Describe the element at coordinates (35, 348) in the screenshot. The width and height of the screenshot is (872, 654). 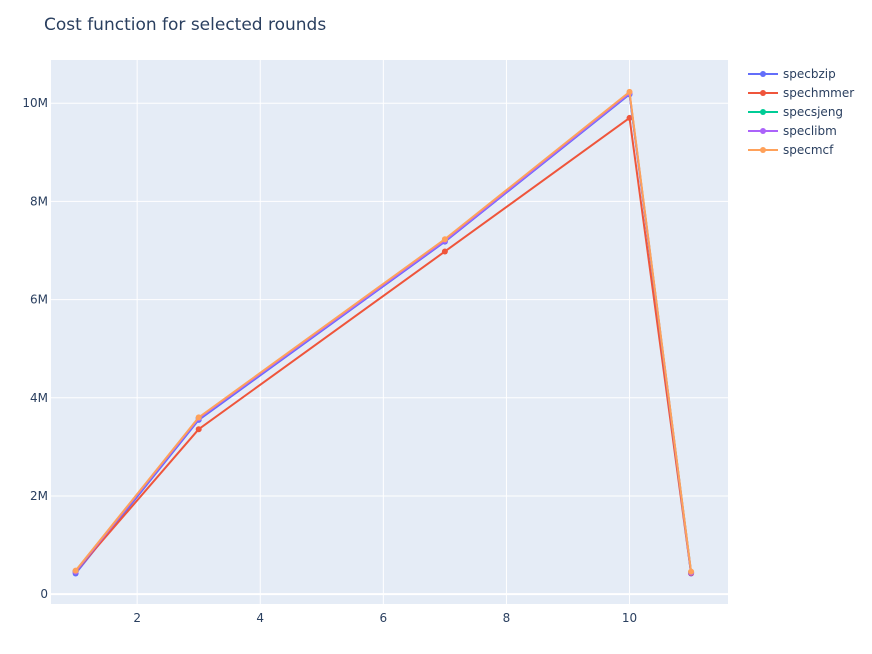
I see `y-axis: 0 2M 4M 6M 8M 10M` at that location.